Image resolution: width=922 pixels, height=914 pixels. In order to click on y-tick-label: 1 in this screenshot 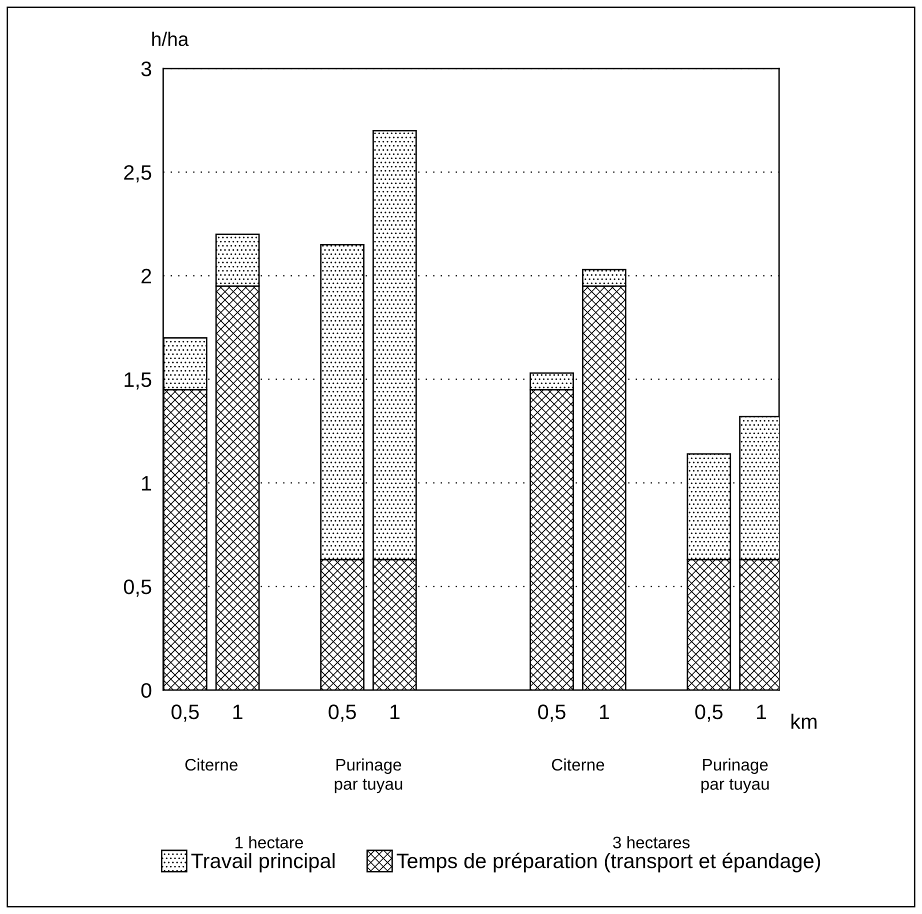, I will do `click(147, 483)`.